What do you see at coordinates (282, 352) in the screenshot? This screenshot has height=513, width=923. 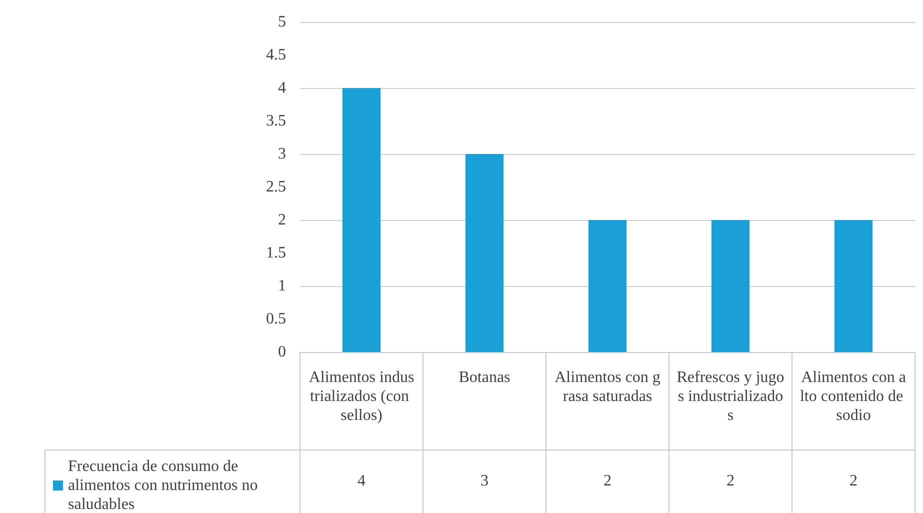 I see `y-tick-label: 0` at bounding box center [282, 352].